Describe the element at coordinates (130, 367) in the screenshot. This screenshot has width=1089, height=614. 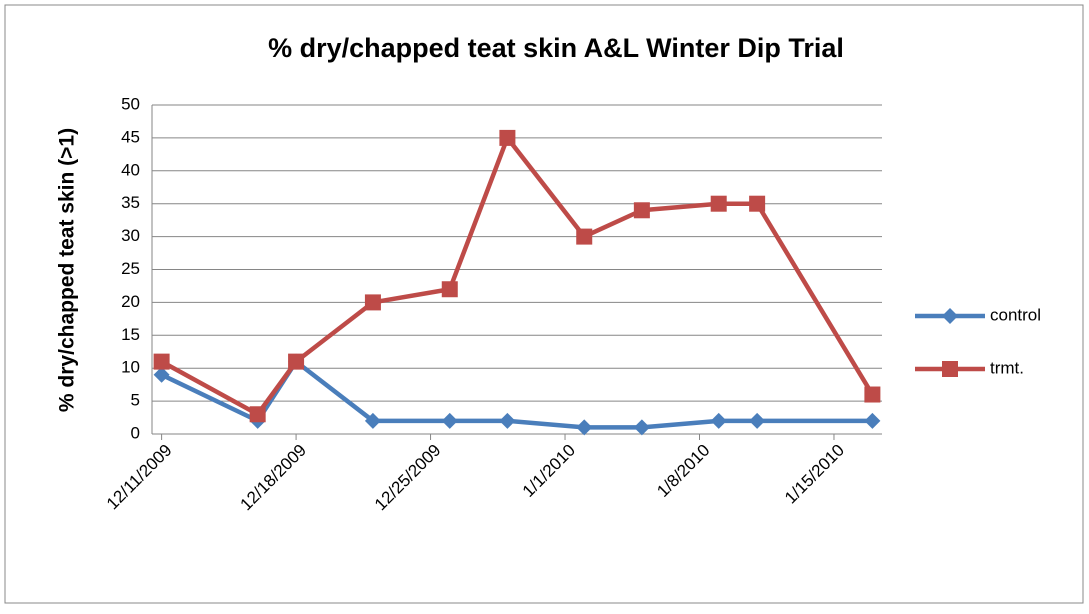
I see `y-tick-label: 10` at that location.